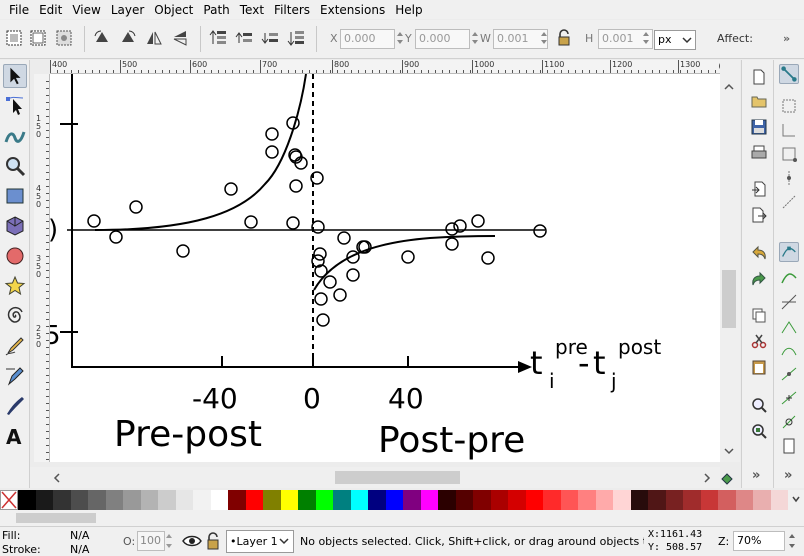 Image resolution: width=804 pixels, height=556 pixels. I want to click on copy-icon, so click(759, 315).